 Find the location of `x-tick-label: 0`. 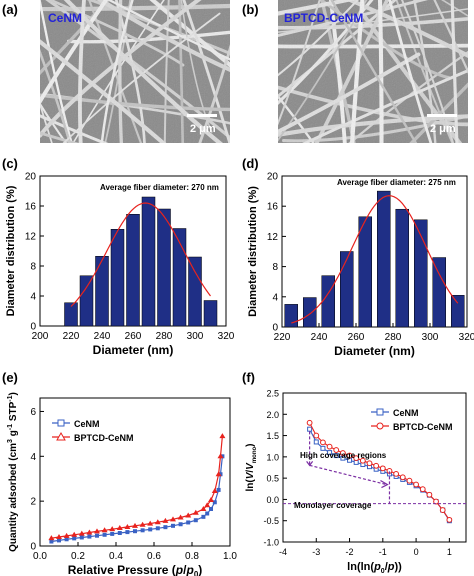

x-tick-label: 0 is located at coordinates (416, 552).